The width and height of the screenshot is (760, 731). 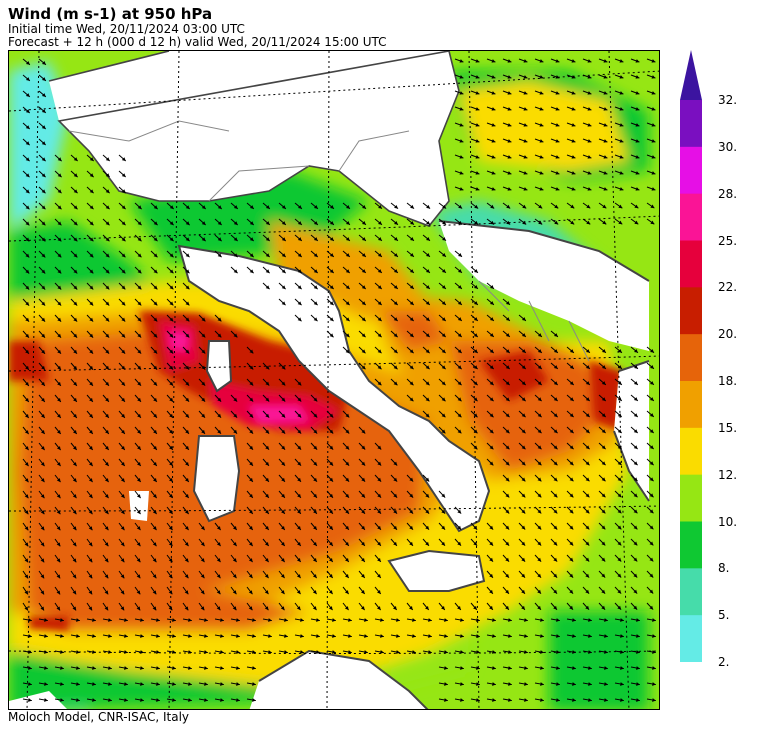 I want to click on colorbar-label: 15., so click(x=728, y=427).